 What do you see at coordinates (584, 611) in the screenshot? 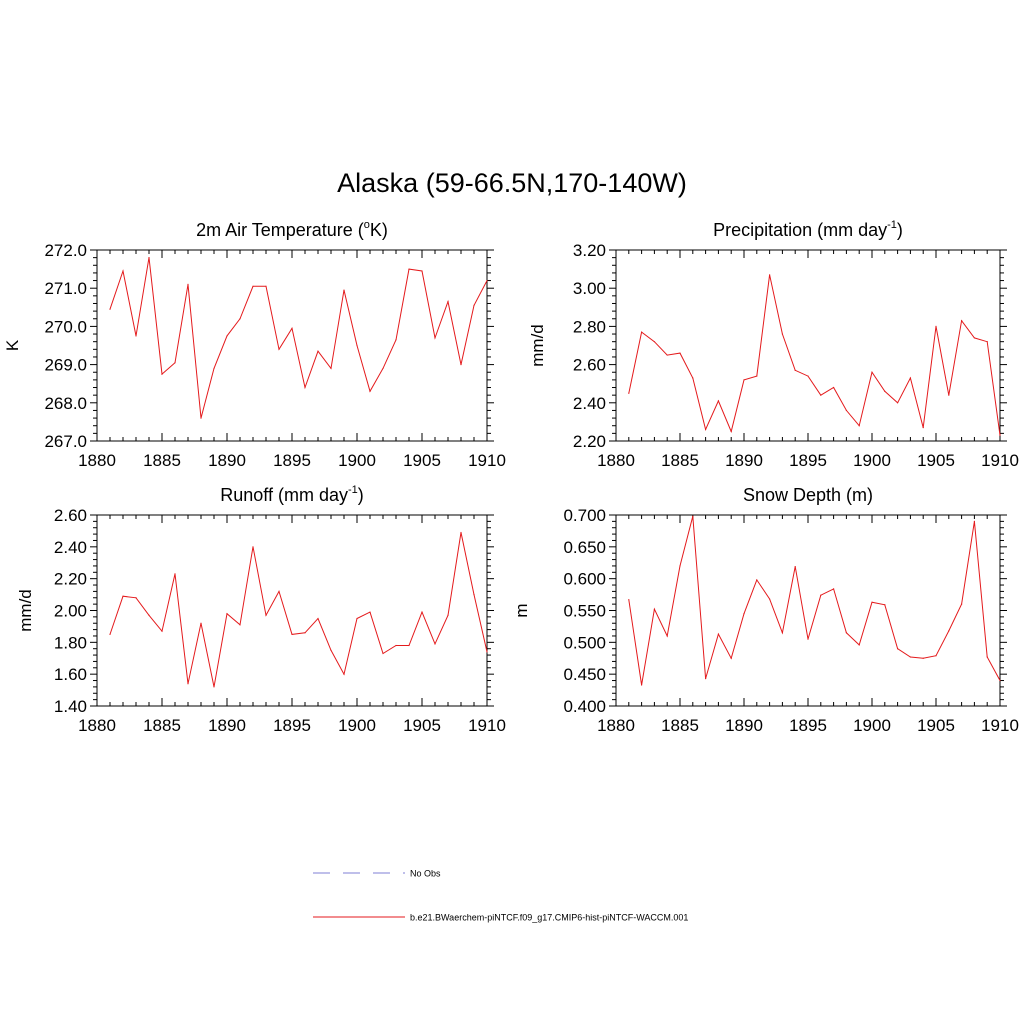
I see `y-tick-label: 0.550` at bounding box center [584, 611].